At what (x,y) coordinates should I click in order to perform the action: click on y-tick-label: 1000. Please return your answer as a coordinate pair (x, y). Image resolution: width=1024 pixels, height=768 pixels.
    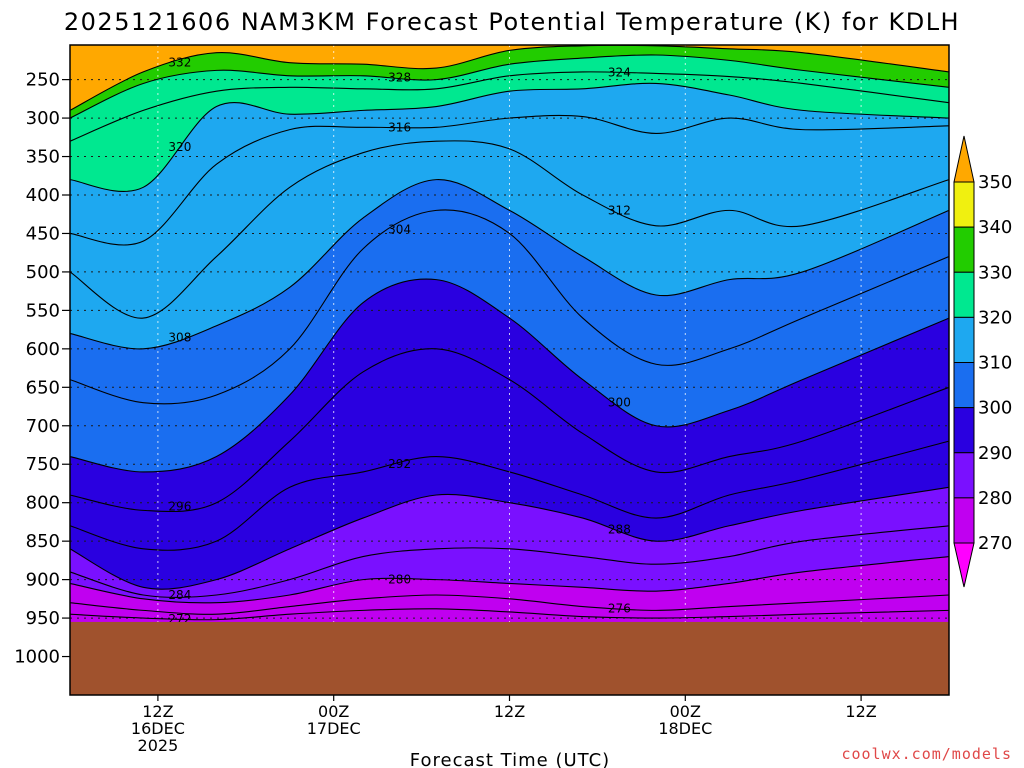
    Looking at the image, I should click on (37, 657).